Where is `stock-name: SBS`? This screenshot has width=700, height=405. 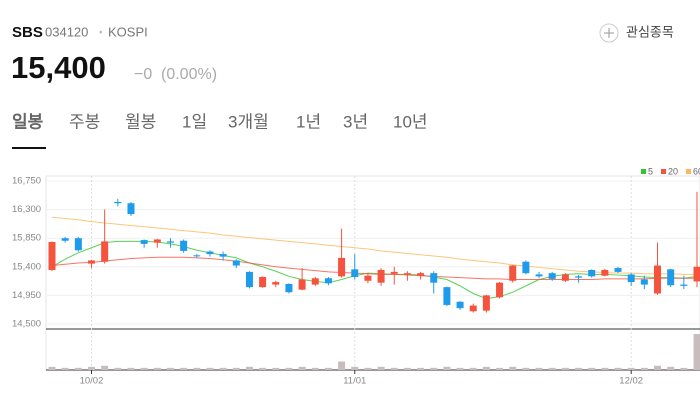 stock-name: SBS is located at coordinates (27, 32).